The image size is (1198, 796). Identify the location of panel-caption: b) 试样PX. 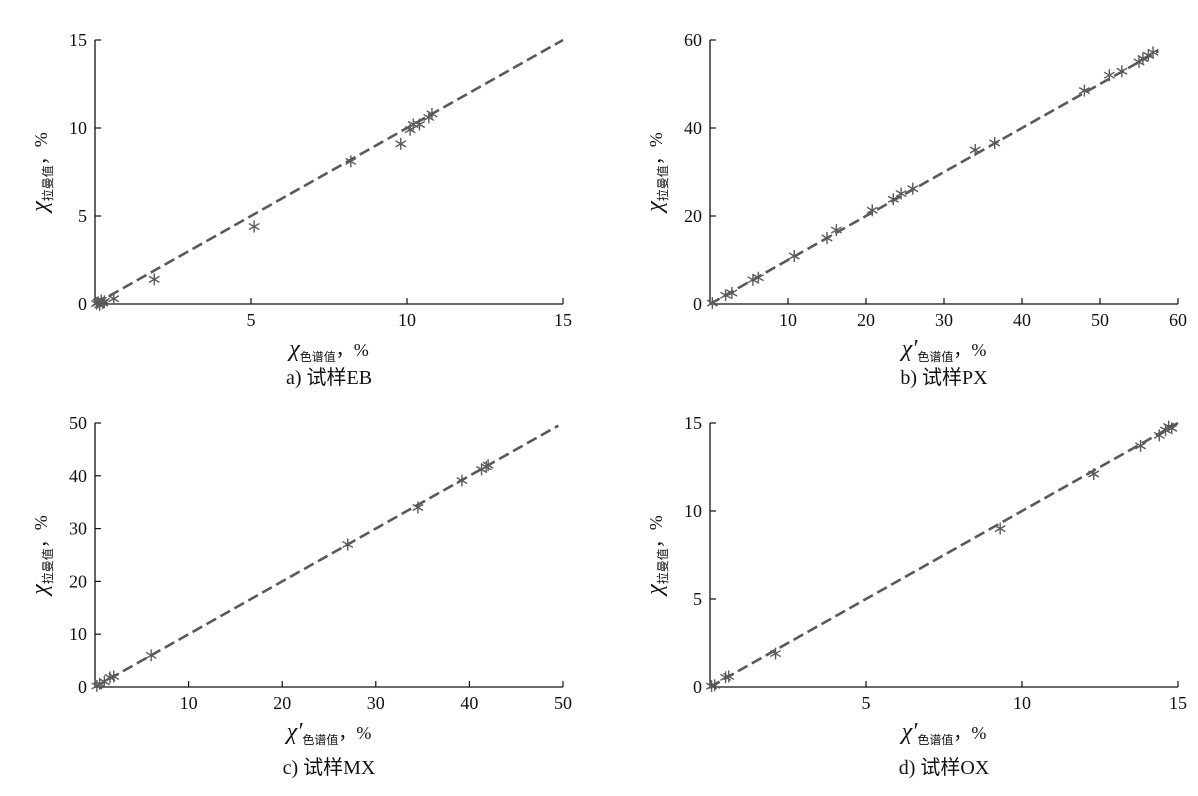
(944, 377).